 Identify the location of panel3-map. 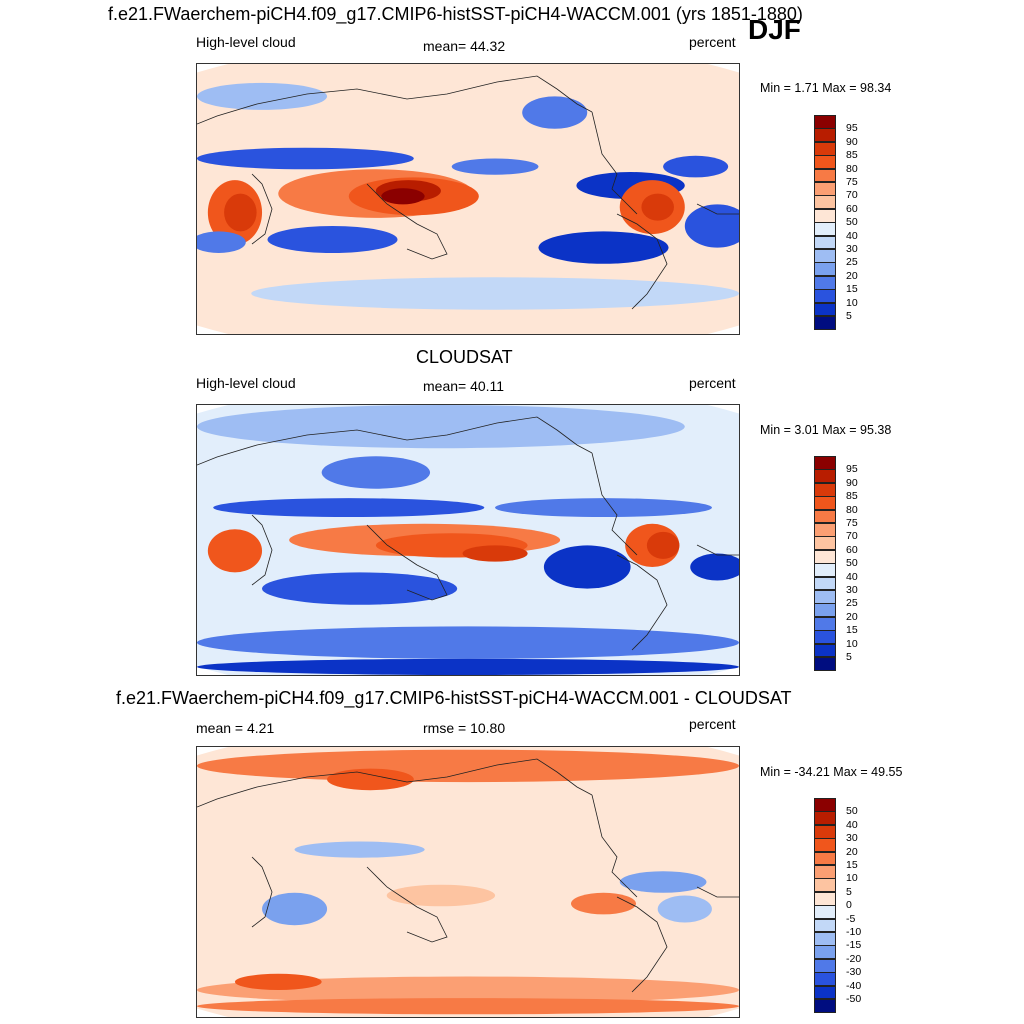
(468, 882).